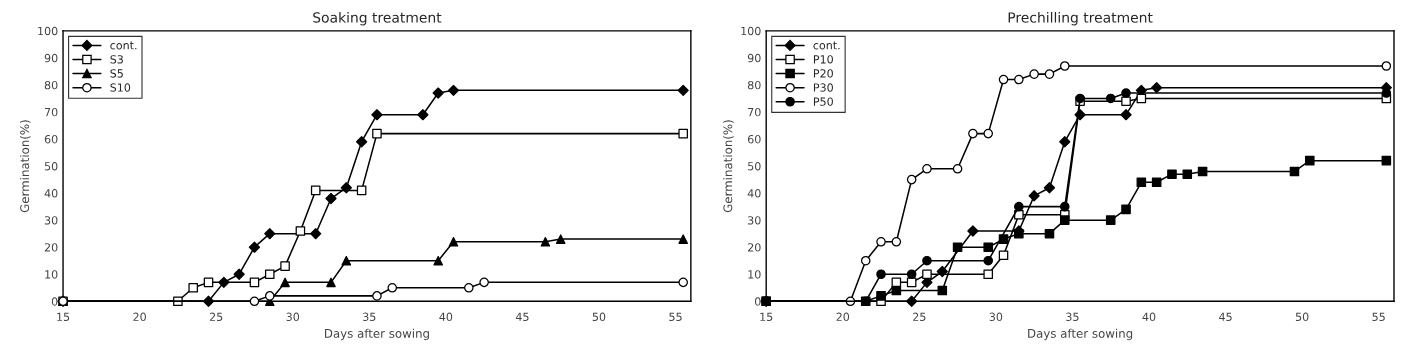 The height and width of the screenshot is (363, 1401). Describe the element at coordinates (823, 59) in the screenshot. I see `legend-label: P10` at that location.